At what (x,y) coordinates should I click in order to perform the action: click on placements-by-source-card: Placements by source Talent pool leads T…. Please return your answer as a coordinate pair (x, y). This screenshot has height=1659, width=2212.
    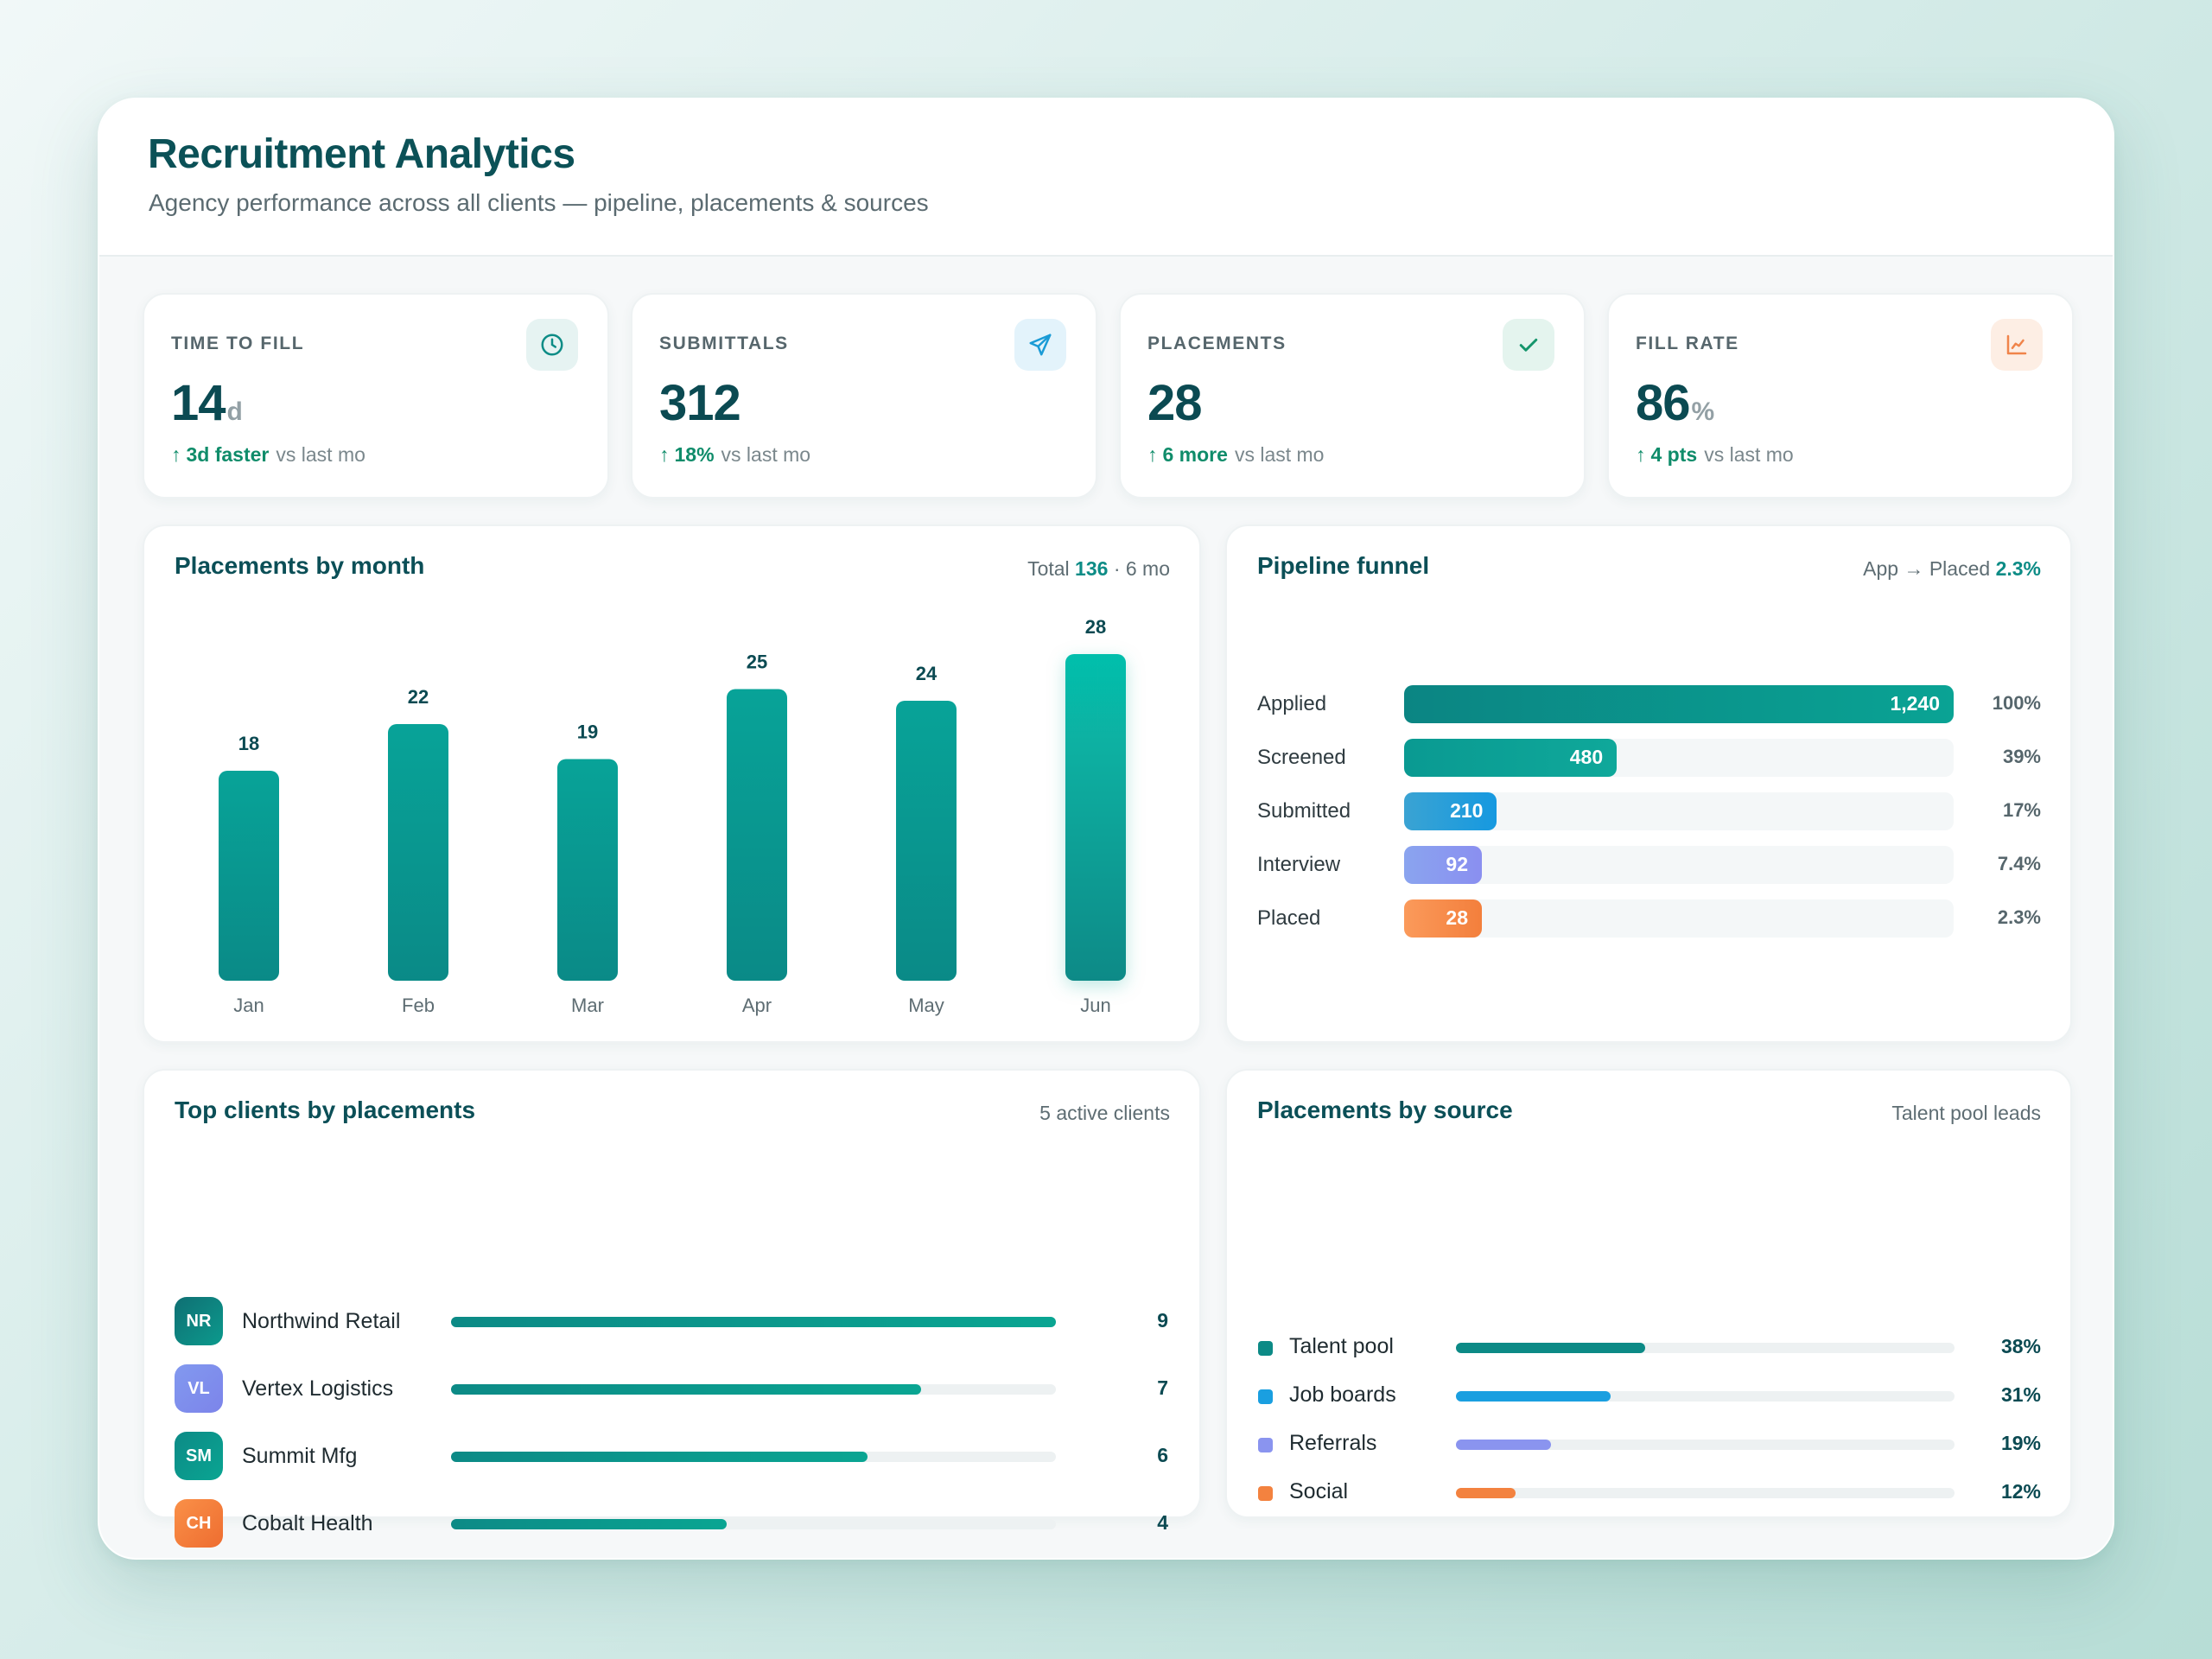
    Looking at the image, I should click on (1648, 1293).